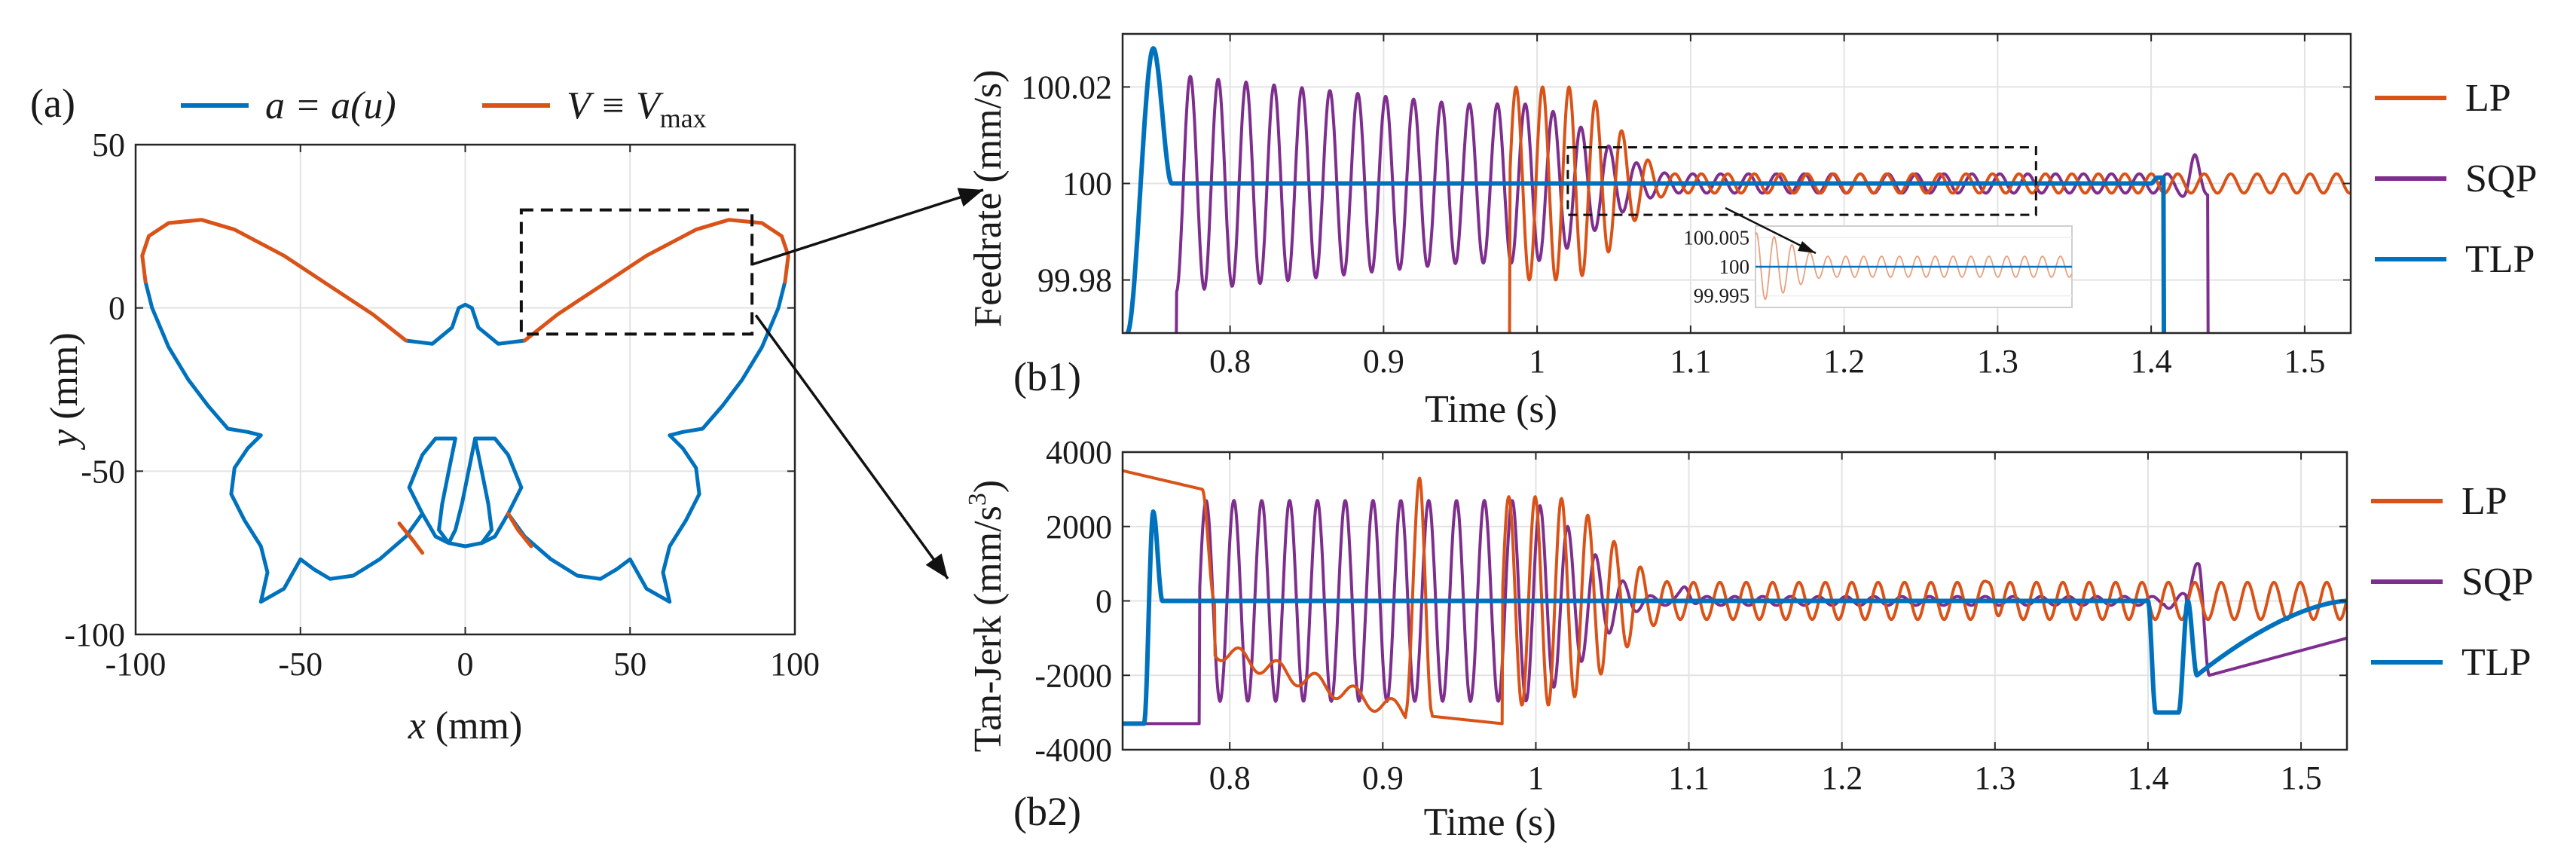 This screenshot has height=865, width=2576. What do you see at coordinates (1914, 266) in the screenshot?
I see `inset-series-lp` at bounding box center [1914, 266].